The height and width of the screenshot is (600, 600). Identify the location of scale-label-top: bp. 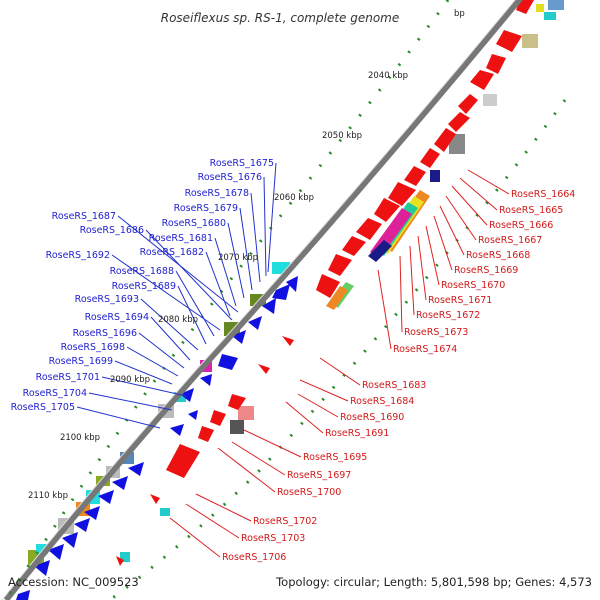
(459, 14).